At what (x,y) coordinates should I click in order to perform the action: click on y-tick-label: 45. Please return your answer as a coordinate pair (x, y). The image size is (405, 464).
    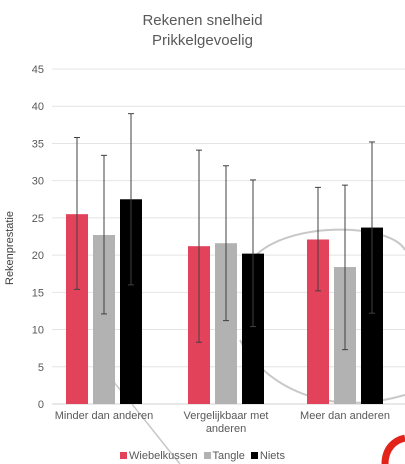
    Looking at the image, I should click on (38, 70).